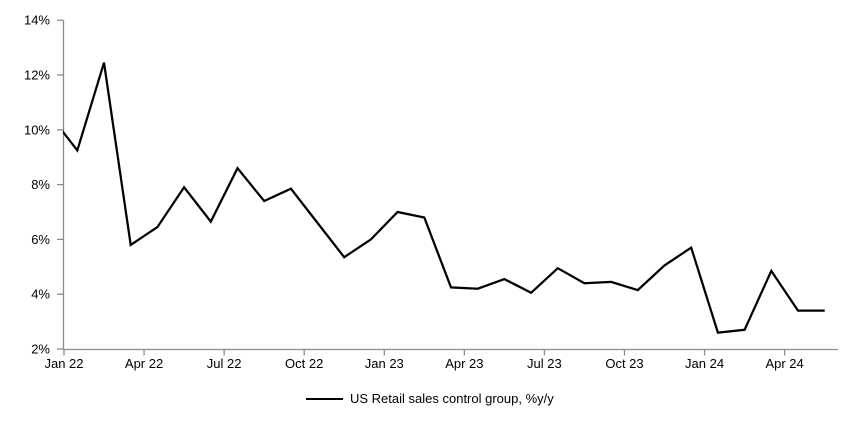 The image size is (852, 423). What do you see at coordinates (324, 398) in the screenshot?
I see `legend-line-marker` at bounding box center [324, 398].